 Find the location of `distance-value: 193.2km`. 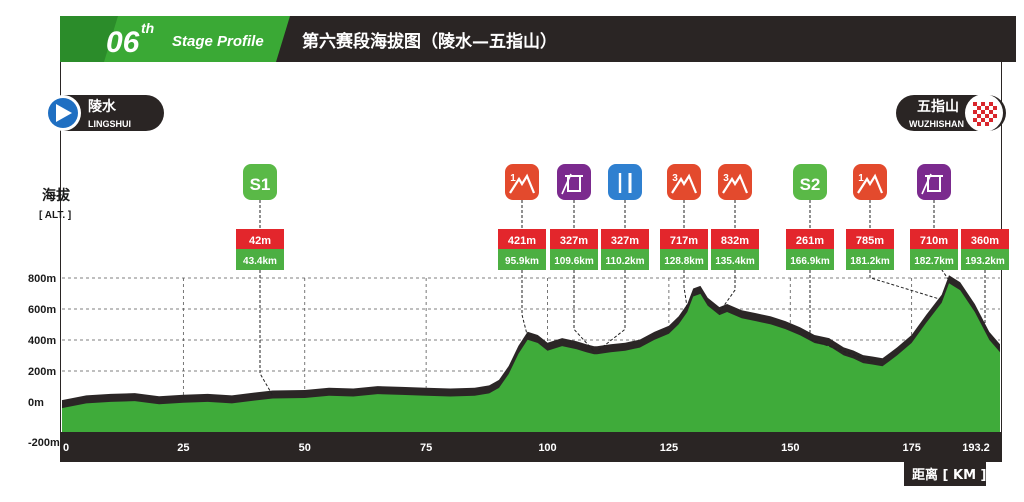

distance-value: 193.2km is located at coordinates (985, 261).